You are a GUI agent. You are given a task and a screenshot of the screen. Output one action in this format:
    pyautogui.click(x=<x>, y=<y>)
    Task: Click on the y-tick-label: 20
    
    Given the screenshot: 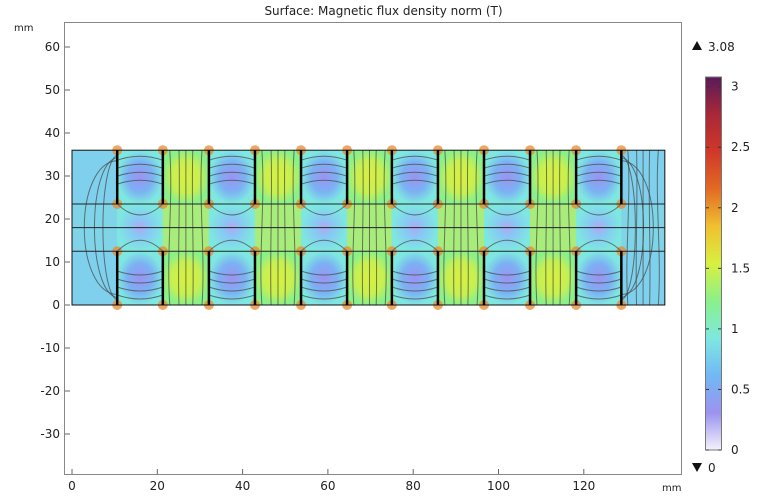 What is the action you would take?
    pyautogui.click(x=52, y=219)
    